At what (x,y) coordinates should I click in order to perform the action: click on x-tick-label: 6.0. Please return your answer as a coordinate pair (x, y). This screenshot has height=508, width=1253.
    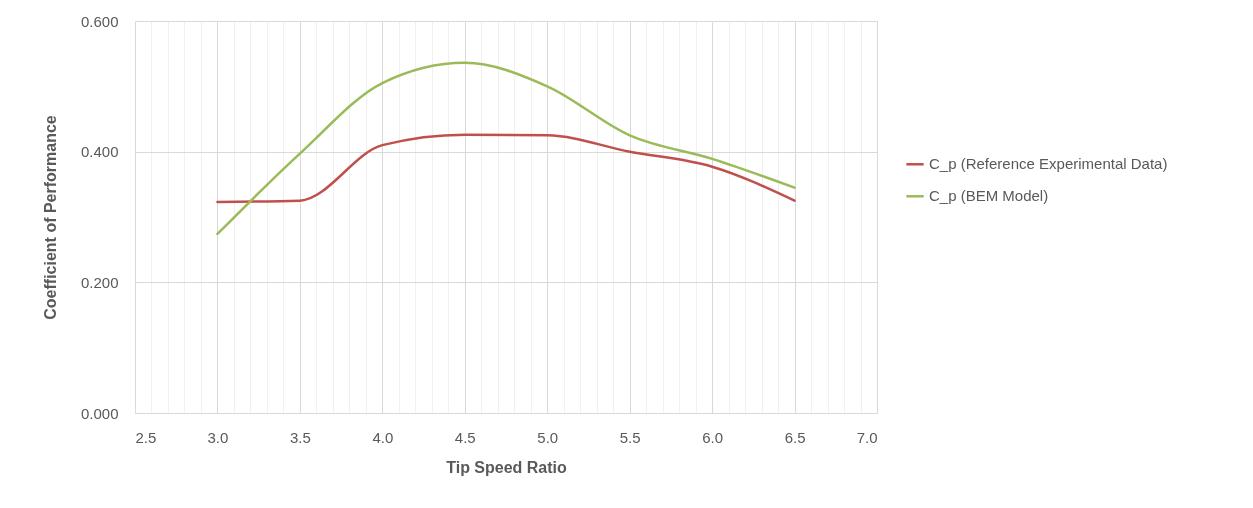
    Looking at the image, I should click on (713, 437).